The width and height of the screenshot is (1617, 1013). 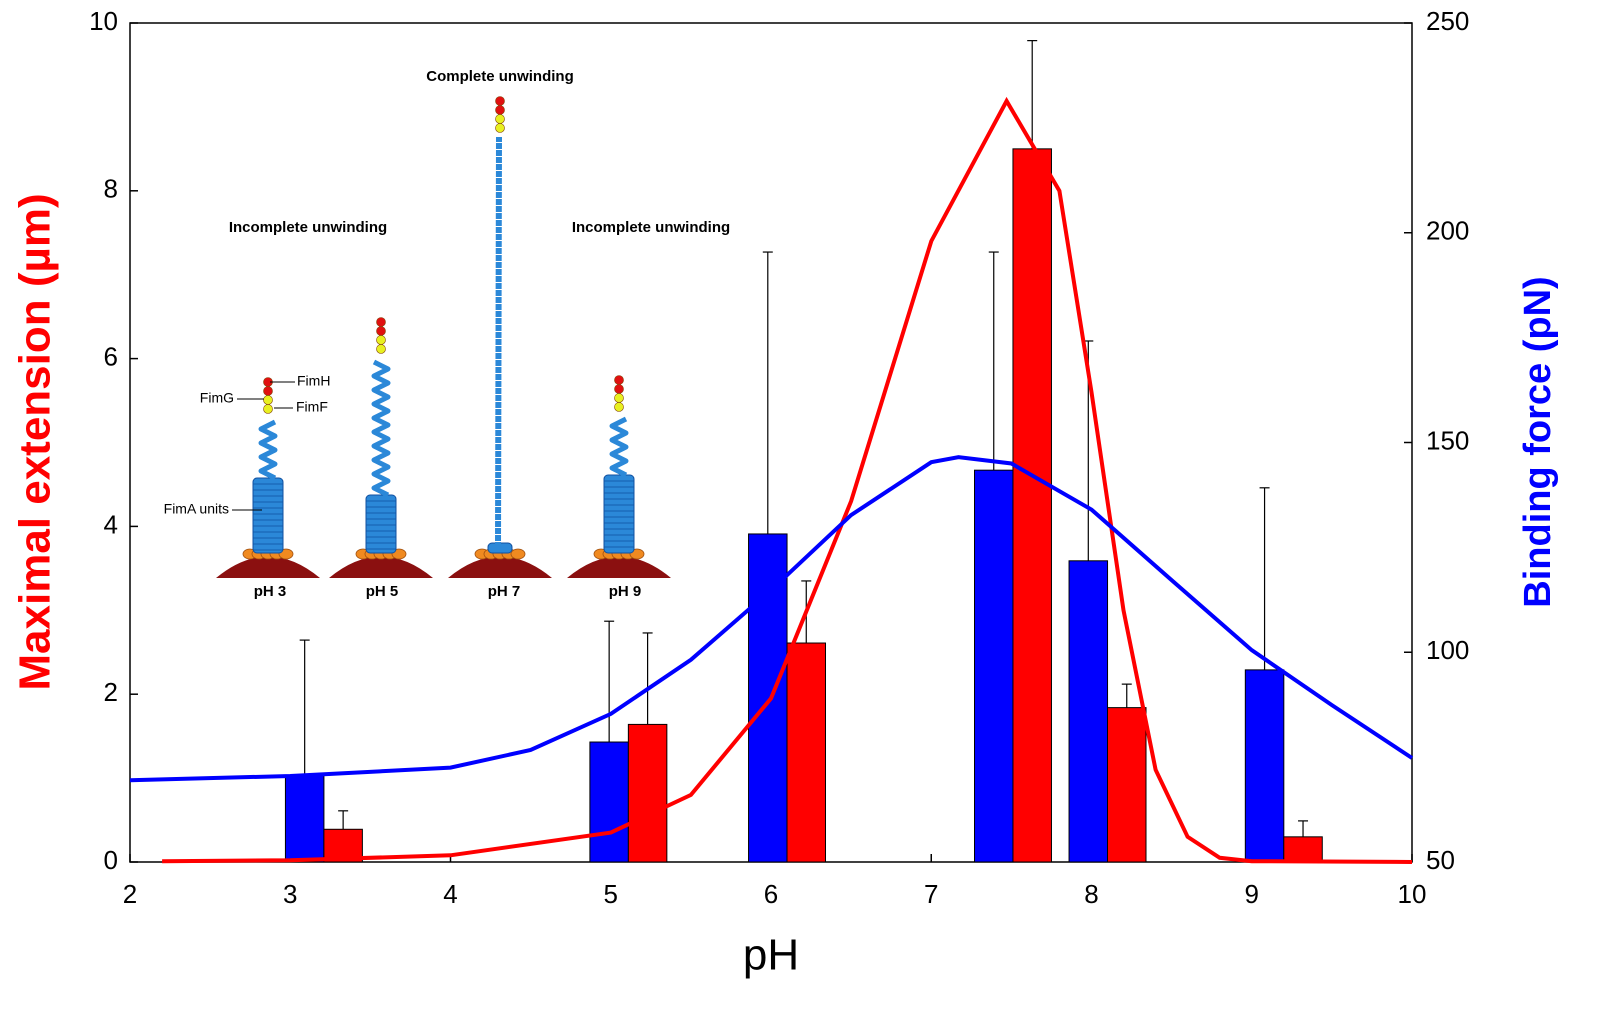 What do you see at coordinates (1091, 894) in the screenshot?
I see `x-tick-label: 8` at bounding box center [1091, 894].